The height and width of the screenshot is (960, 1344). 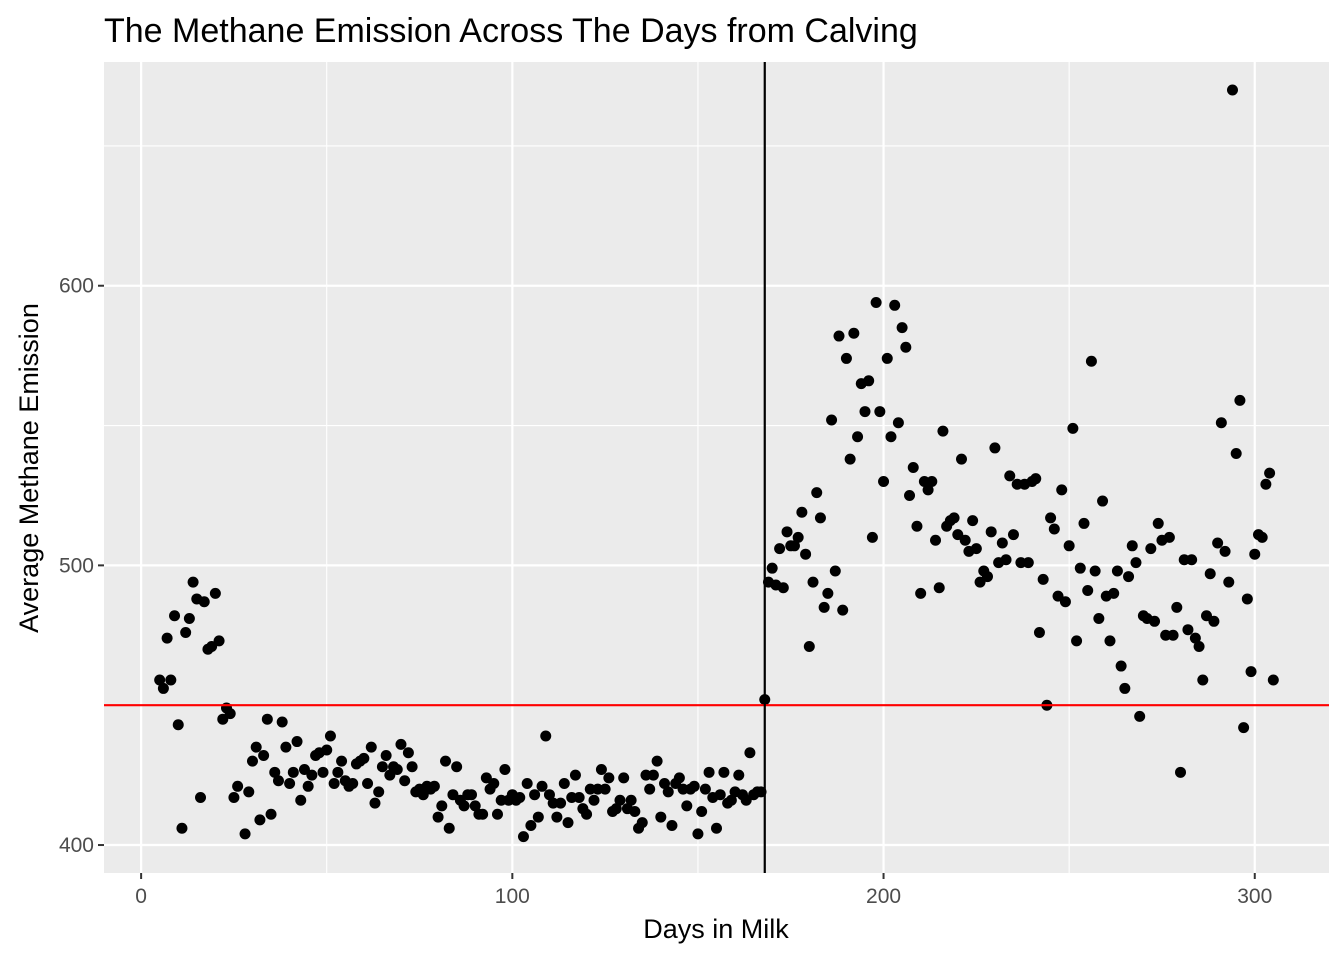 What do you see at coordinates (76, 286) in the screenshot?
I see `y-tick-label: 600` at bounding box center [76, 286].